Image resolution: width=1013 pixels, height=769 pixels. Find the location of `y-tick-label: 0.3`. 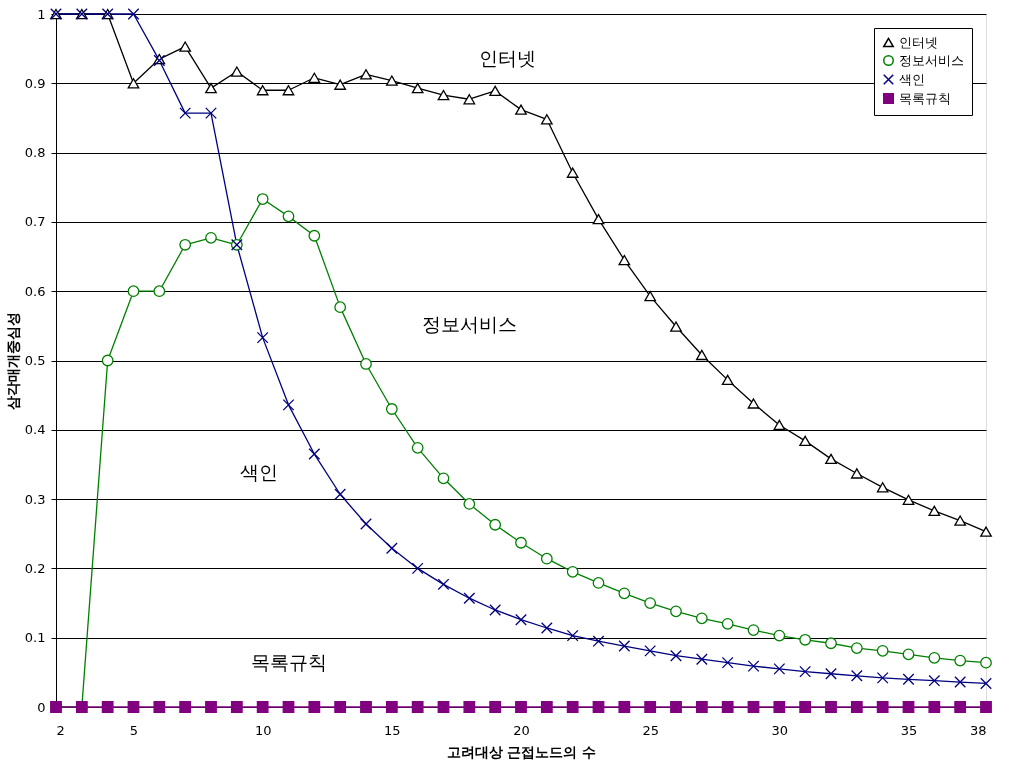

y-tick-label: 0.3 is located at coordinates (35, 499).